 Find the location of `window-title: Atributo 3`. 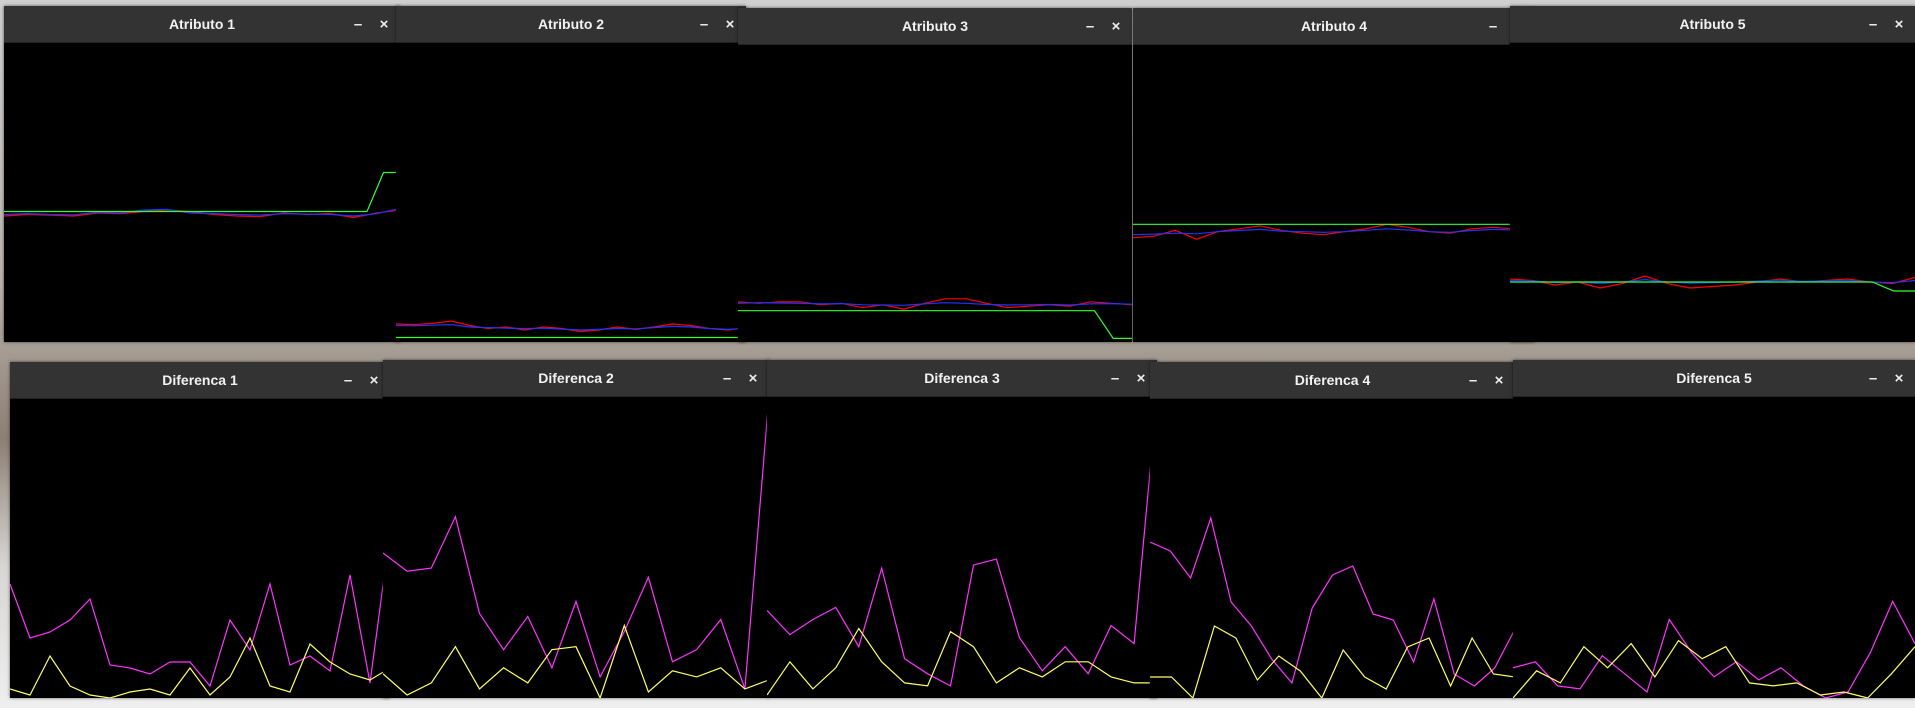

window-title: Atributo 3 is located at coordinates (935, 26).